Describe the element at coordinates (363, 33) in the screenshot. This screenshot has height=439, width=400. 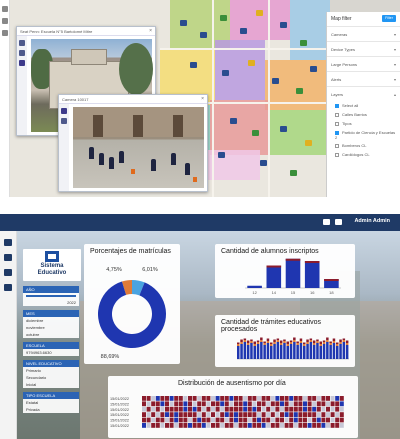
I see `filter-row-cameras: Cameras ▾` at that location.